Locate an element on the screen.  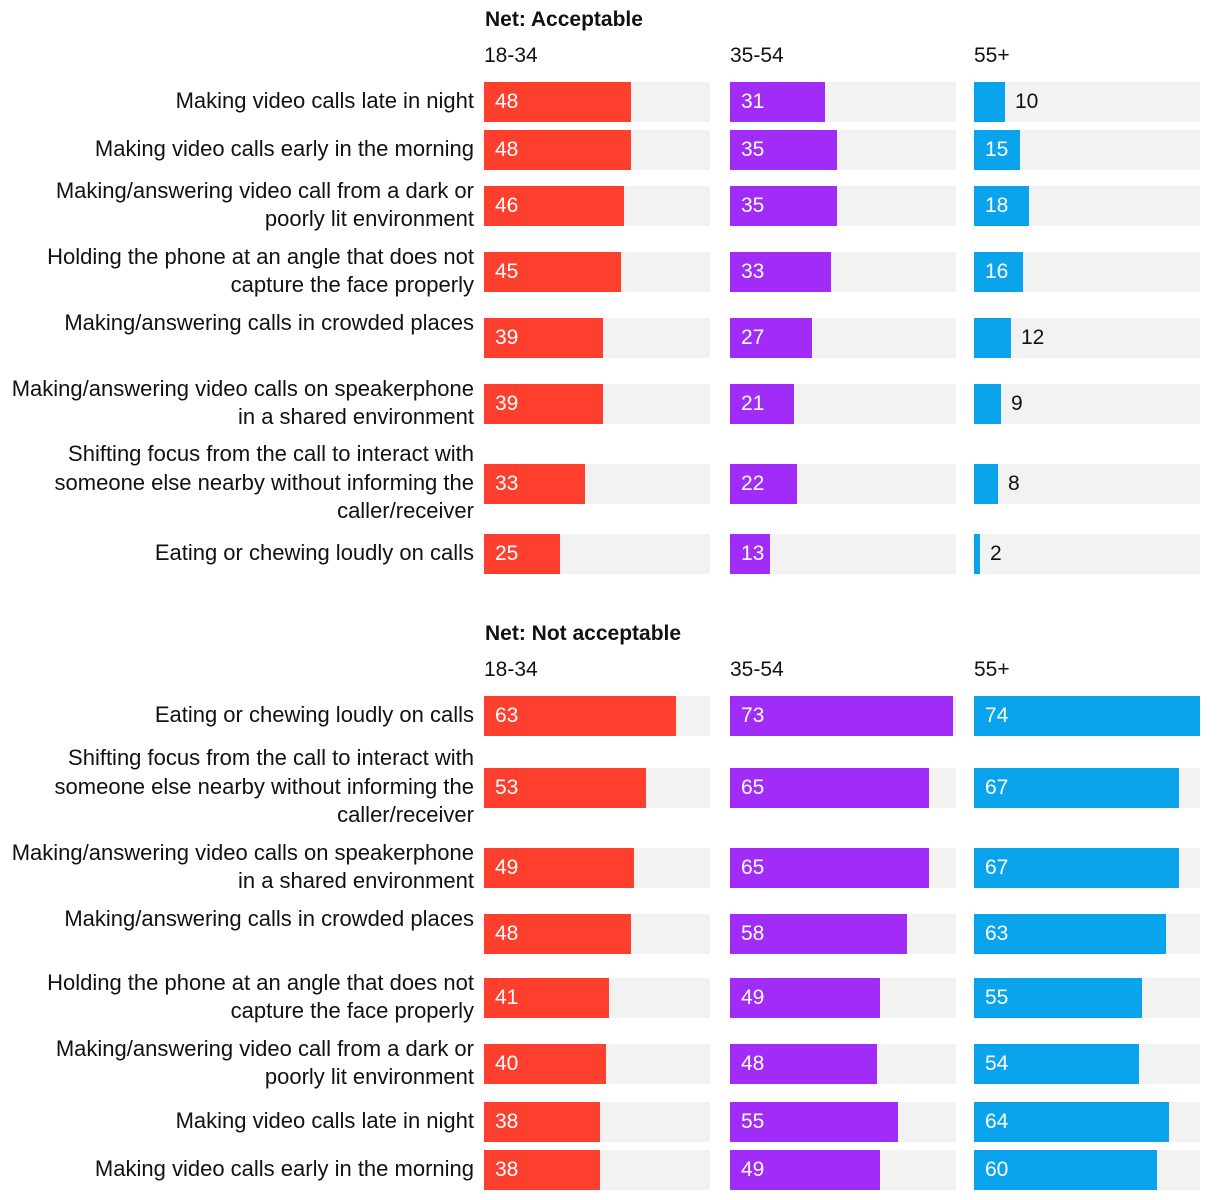
acceptable-row-label: Making/answering calls in crowded places is located at coordinates (269, 322).